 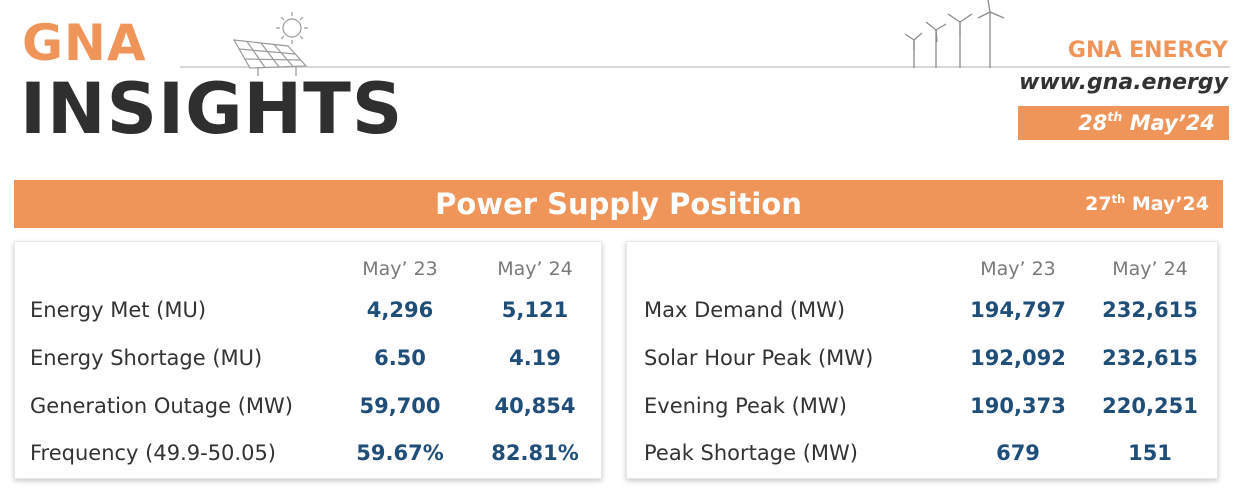 What do you see at coordinates (705, 67) in the screenshot?
I see `header-divider` at bounding box center [705, 67].